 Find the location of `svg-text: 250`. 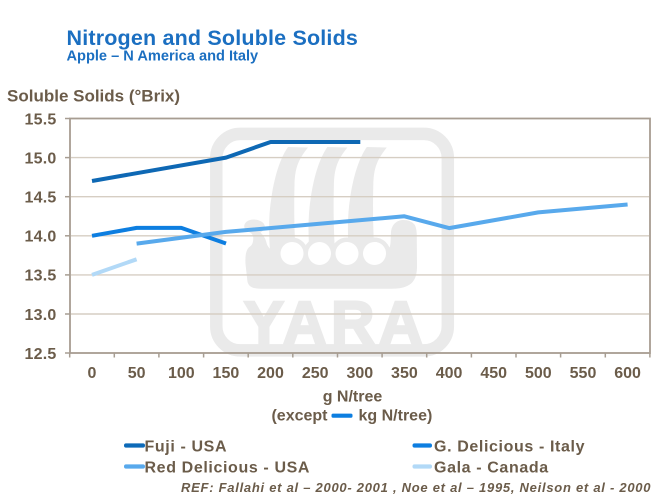

svg-text: 250 is located at coordinates (315, 373).